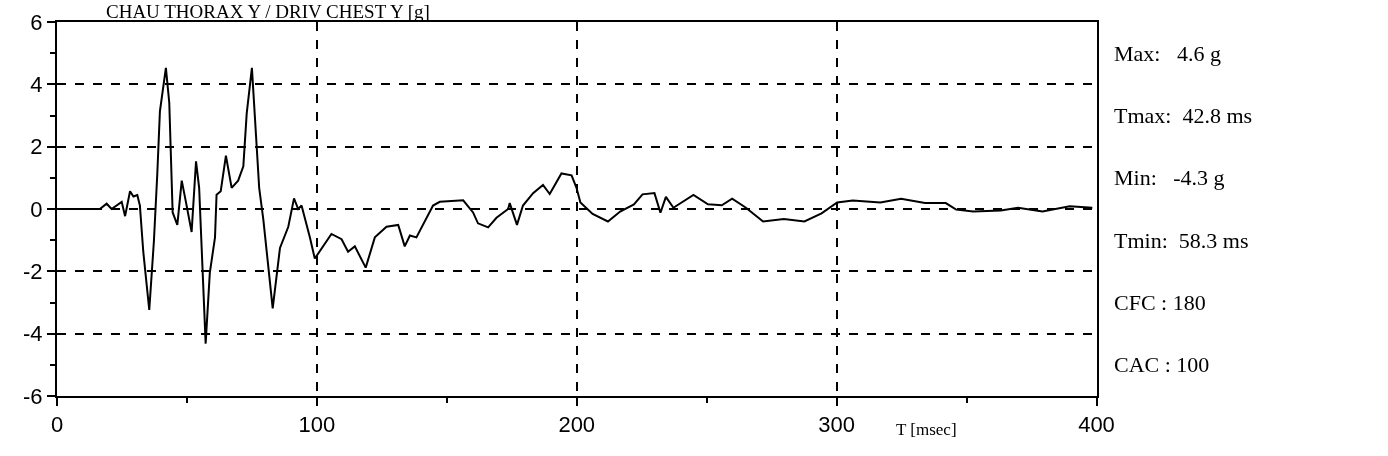 This screenshot has height=456, width=1388. What do you see at coordinates (1160, 302) in the screenshot?
I see `text: CFC : 180` at bounding box center [1160, 302].